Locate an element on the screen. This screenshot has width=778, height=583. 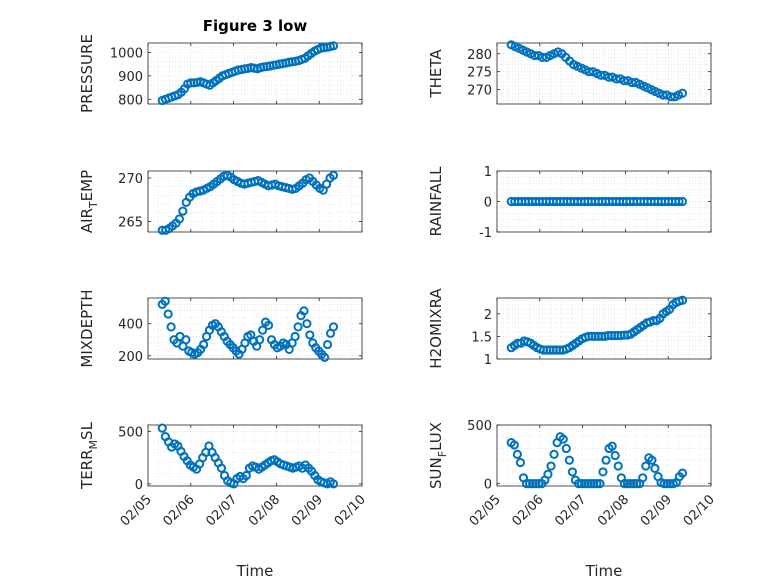
chart-5-ytick-label: 1.5 is located at coordinates (481, 337).